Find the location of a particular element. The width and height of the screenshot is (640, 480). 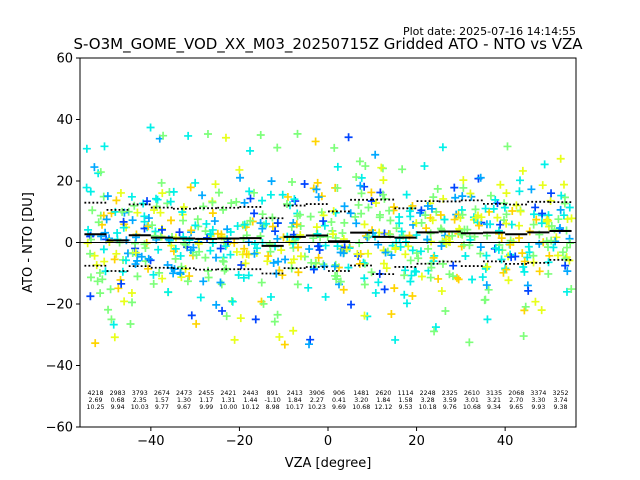

y-tick-label: −60 is located at coordinates (59, 428).